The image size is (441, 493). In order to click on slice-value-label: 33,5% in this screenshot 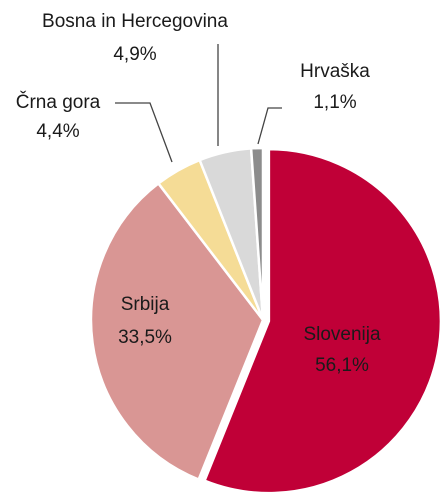, I will do `click(145, 337)`.